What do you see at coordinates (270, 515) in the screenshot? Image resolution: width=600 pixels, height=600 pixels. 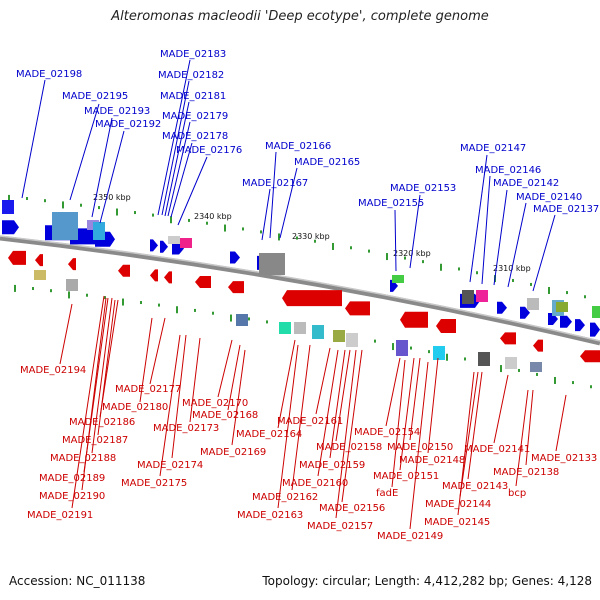 I see `gene-label: MADE_02163` at bounding box center [270, 515].